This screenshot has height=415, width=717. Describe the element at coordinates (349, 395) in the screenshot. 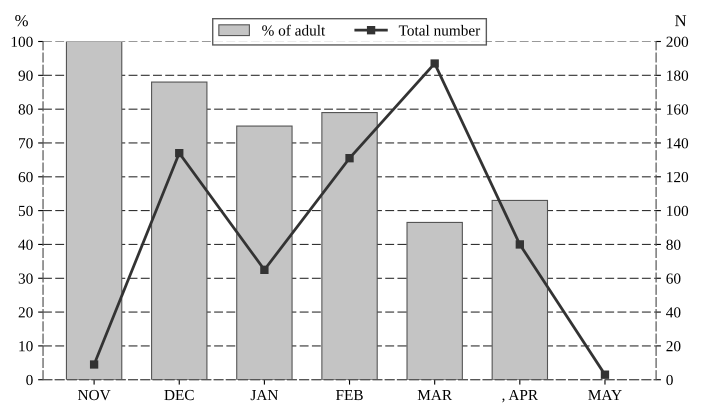

I see `x-tick-label: FEB` at that location.